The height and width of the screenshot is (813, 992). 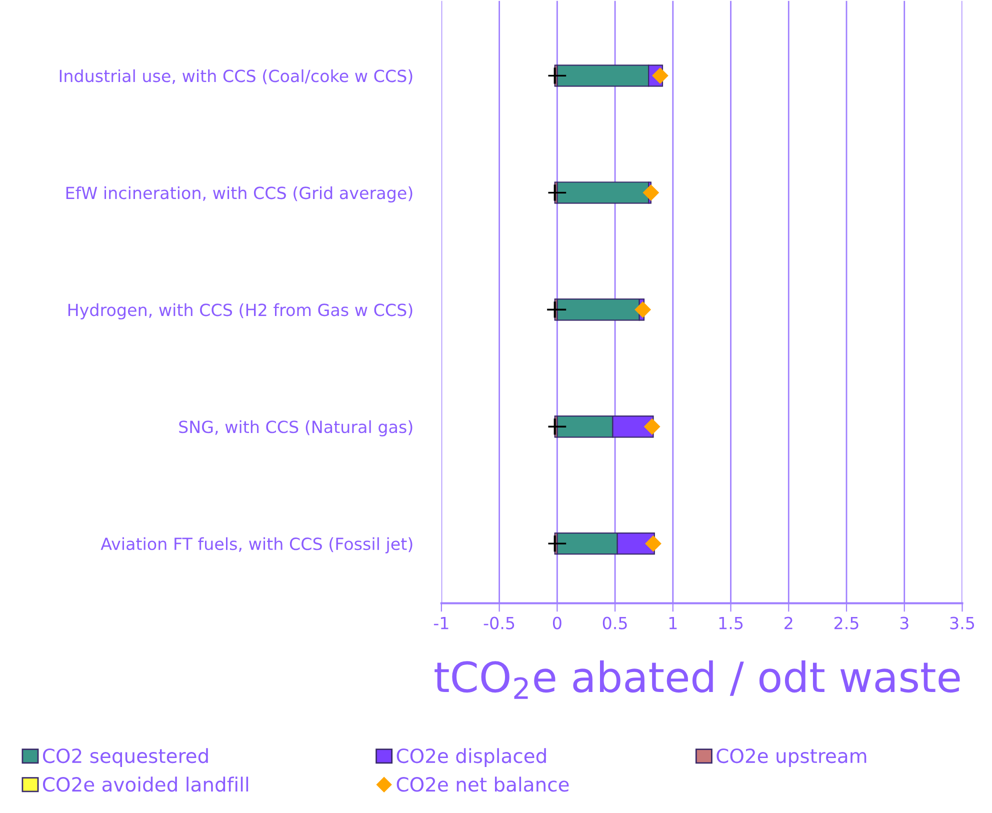 I want to click on legend-label: CO2e displaced, so click(x=471, y=757).